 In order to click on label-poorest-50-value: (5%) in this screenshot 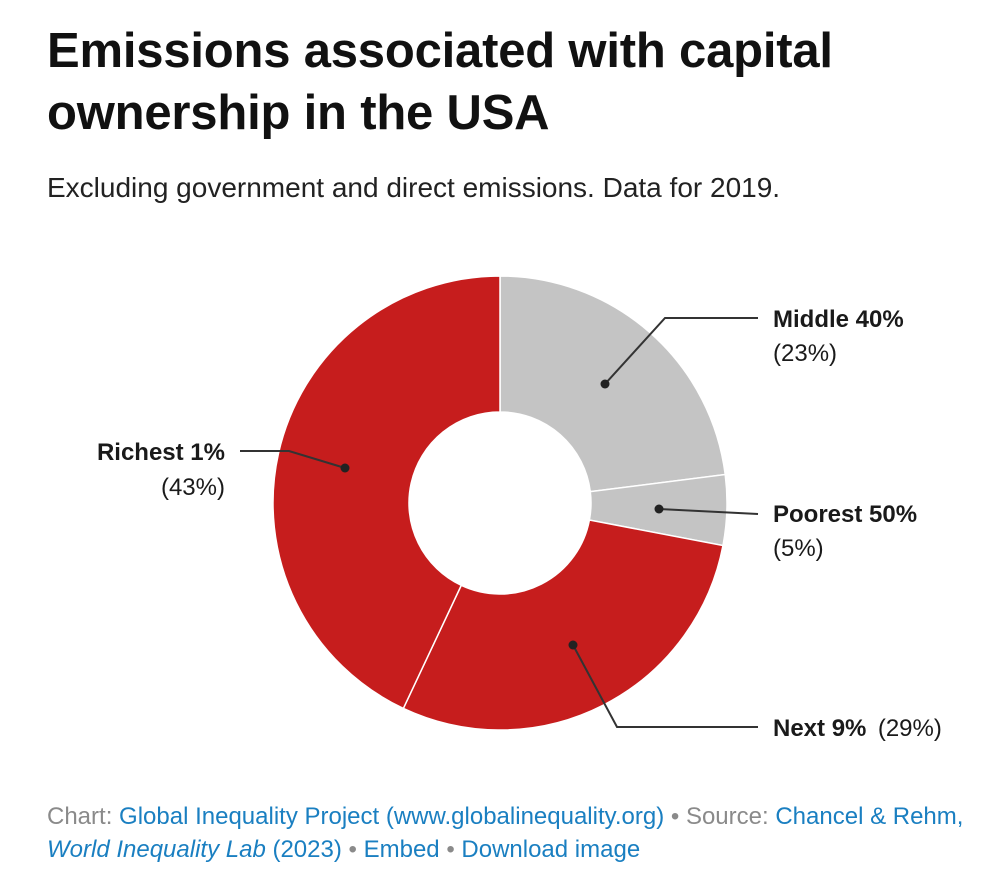, I will do `click(798, 548)`.